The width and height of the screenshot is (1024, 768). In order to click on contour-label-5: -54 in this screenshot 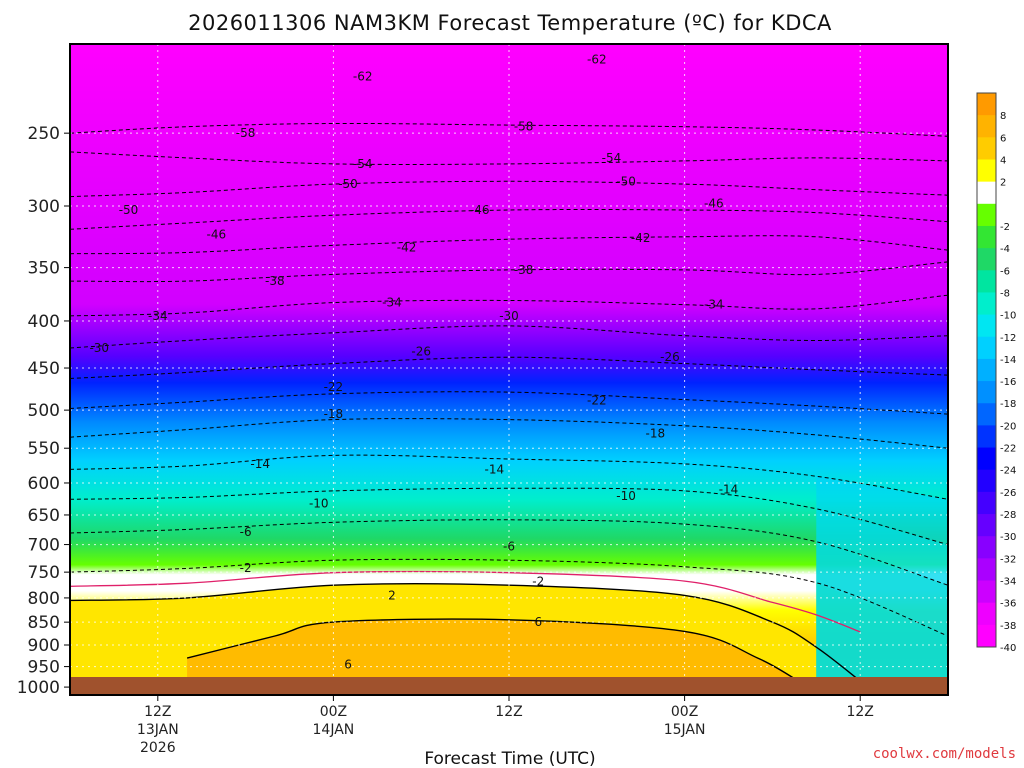, I will do `click(612, 158)`.